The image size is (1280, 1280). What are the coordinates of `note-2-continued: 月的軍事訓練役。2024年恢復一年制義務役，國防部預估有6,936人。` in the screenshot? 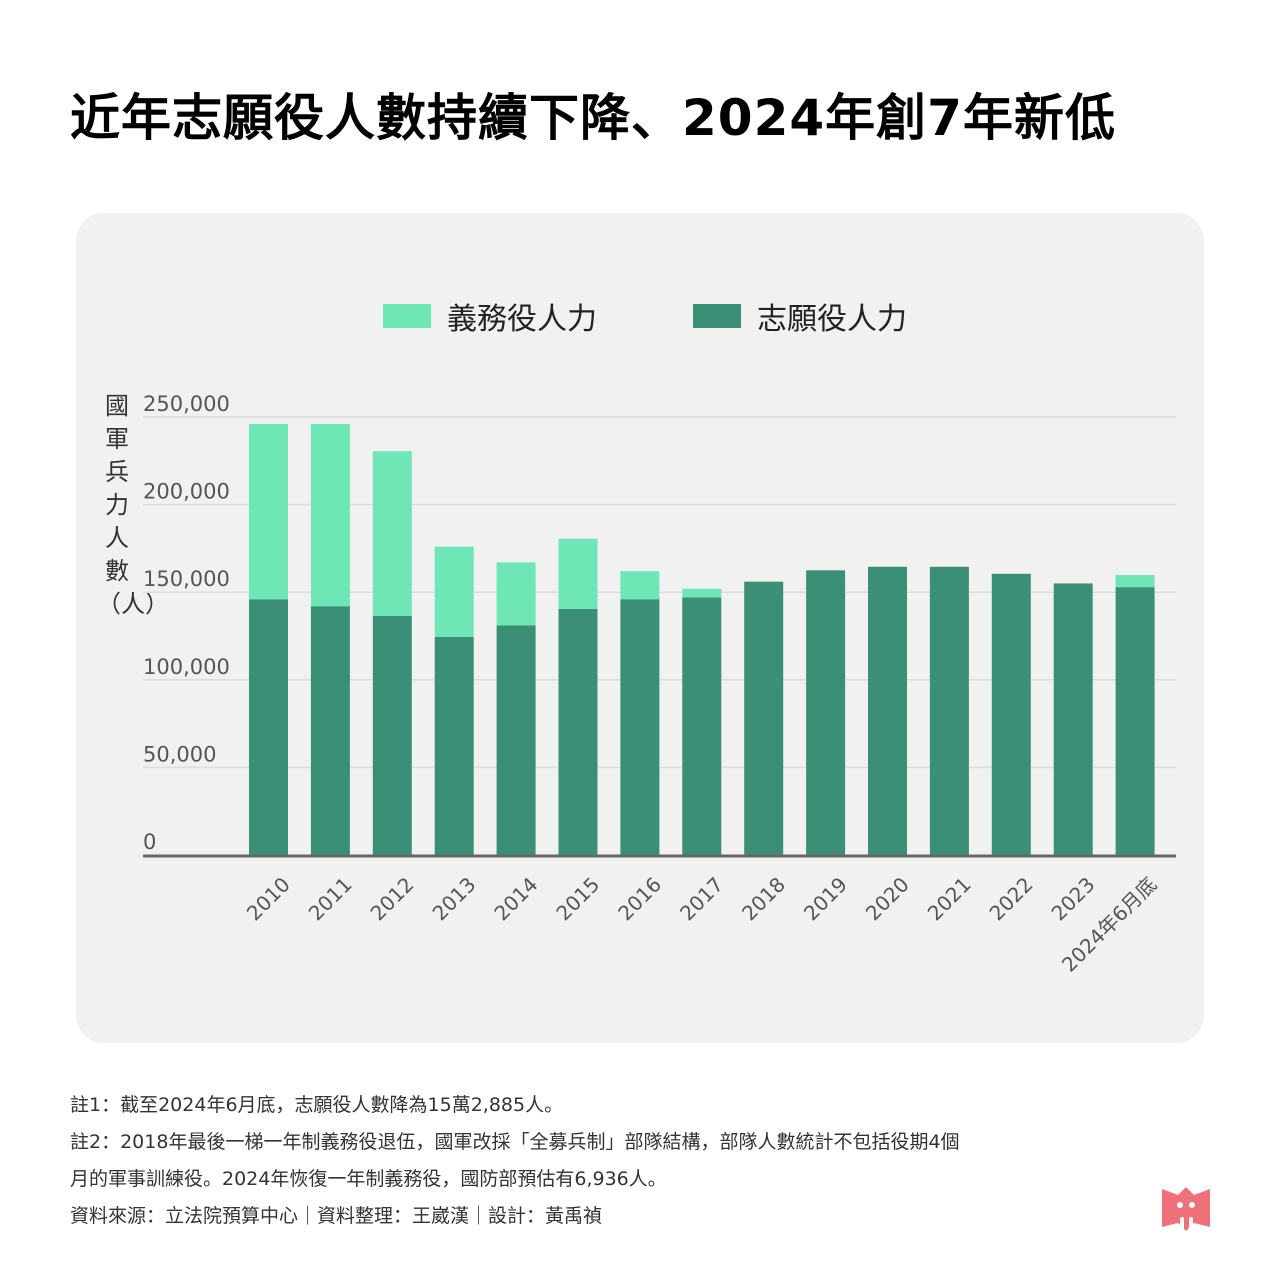 It's located at (368, 1179).